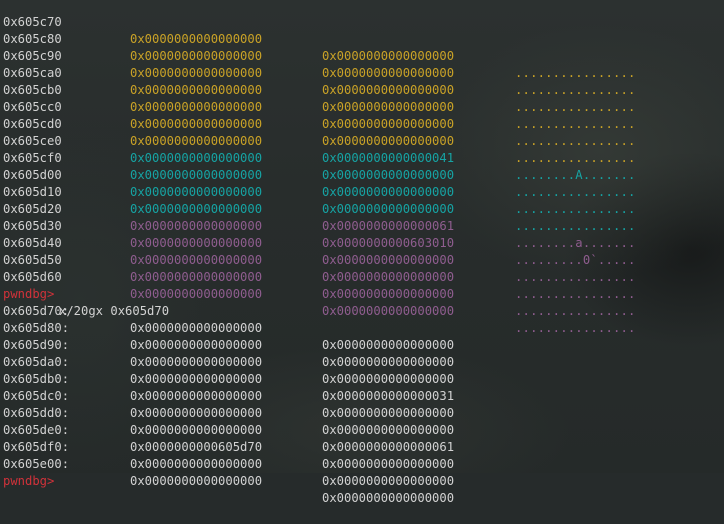 The height and width of the screenshot is (524, 724). What do you see at coordinates (36, 447) in the screenshot?
I see `examine-address: 0x605df0:` at bounding box center [36, 447].